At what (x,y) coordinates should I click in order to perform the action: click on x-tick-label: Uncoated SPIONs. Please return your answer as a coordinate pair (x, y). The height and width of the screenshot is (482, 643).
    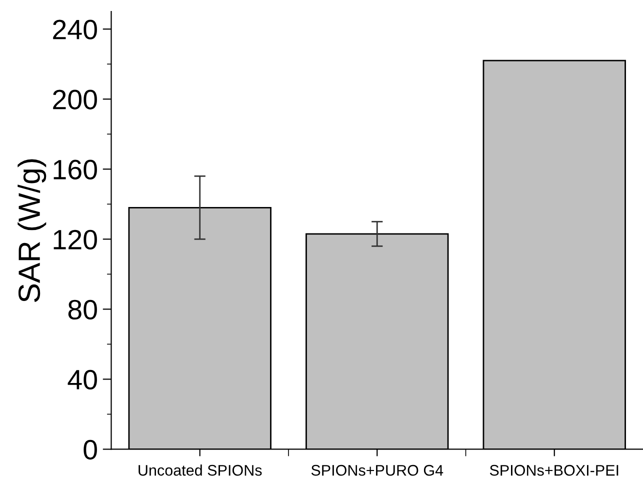
    Looking at the image, I should click on (200, 470).